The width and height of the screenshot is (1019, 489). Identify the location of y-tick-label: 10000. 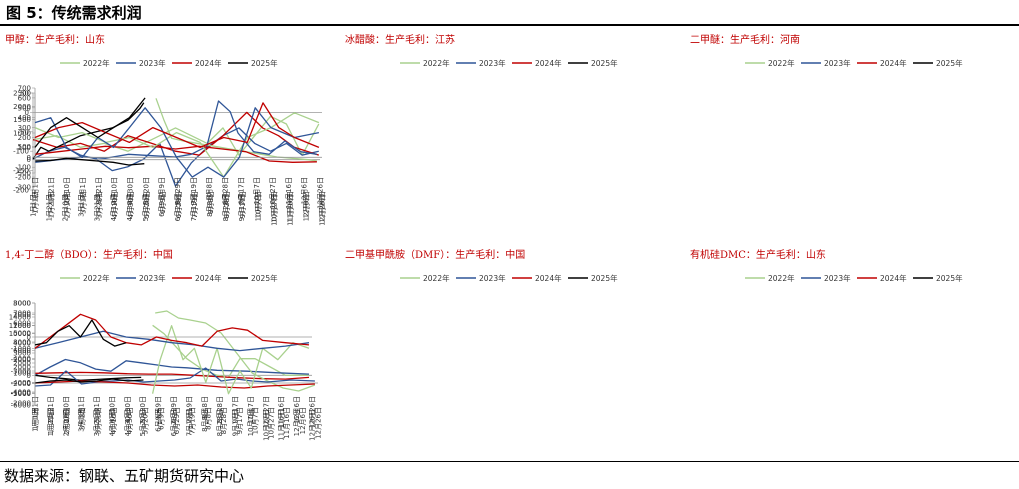
(20, 334).